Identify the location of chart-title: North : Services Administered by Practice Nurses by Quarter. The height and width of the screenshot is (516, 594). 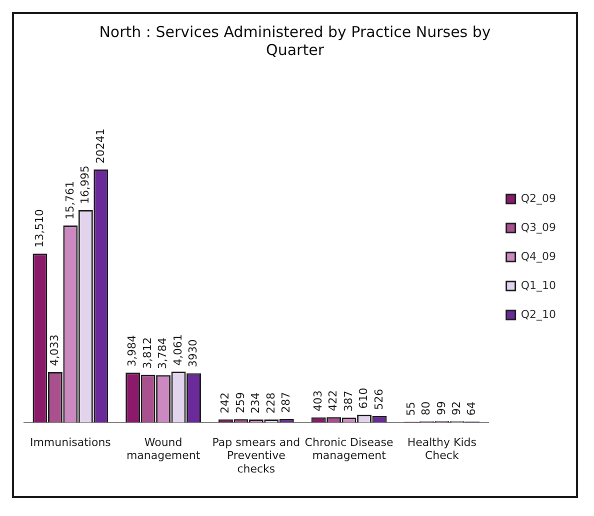
(295, 40).